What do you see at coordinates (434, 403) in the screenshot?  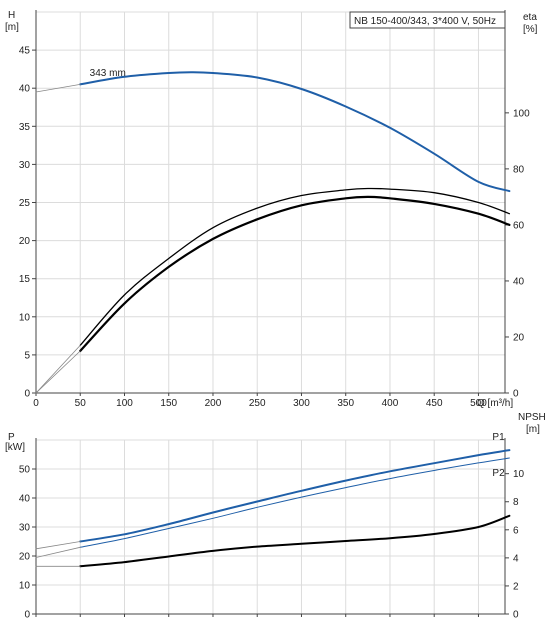 I see `x-tick-label: 450` at bounding box center [434, 403].